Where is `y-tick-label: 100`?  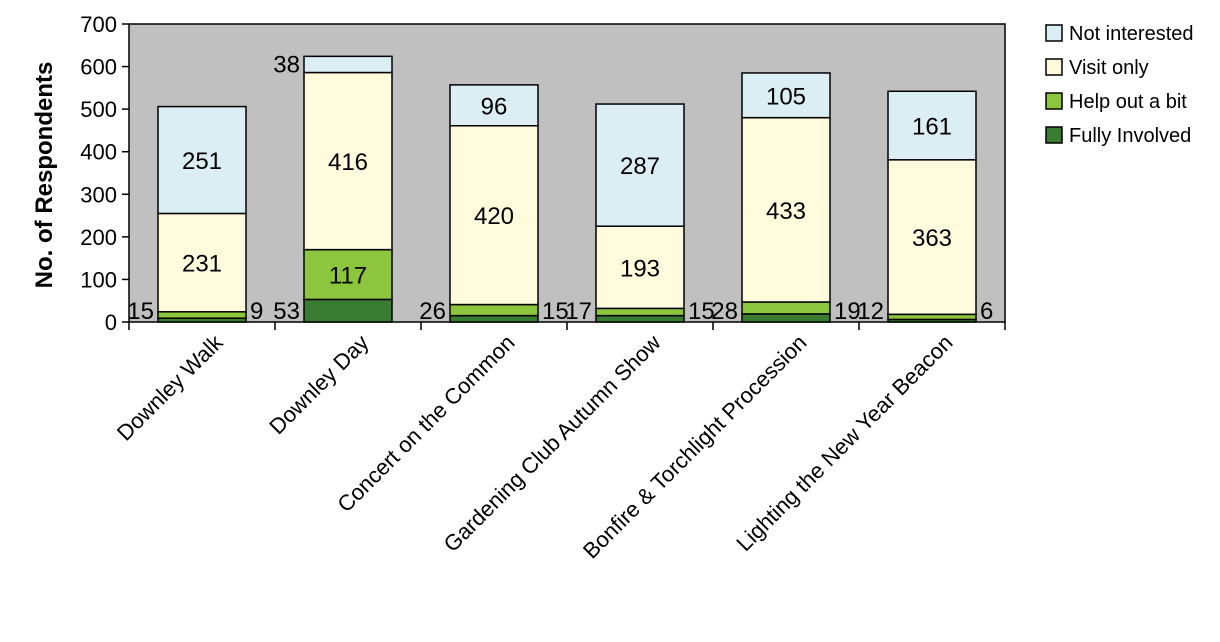
y-tick-label: 100 is located at coordinates (98, 279).